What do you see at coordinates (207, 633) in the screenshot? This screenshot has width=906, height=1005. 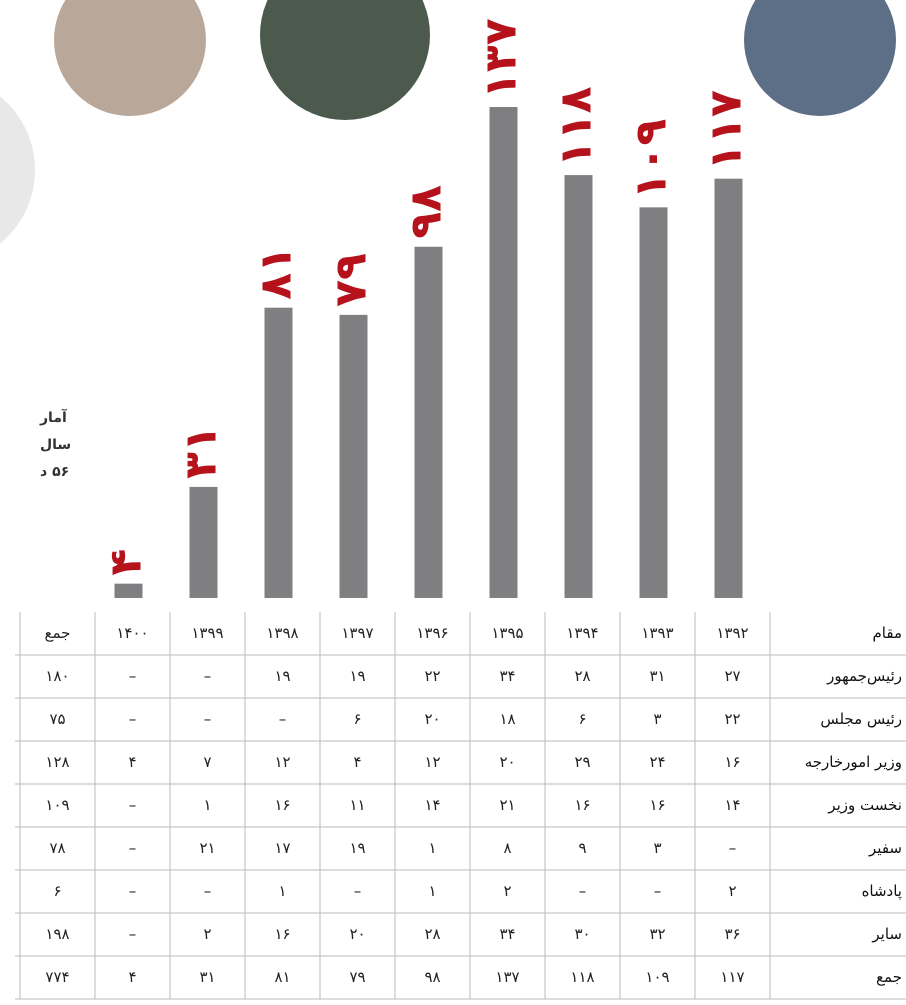 I see `header-cell: ۱۳۹۹` at bounding box center [207, 633].